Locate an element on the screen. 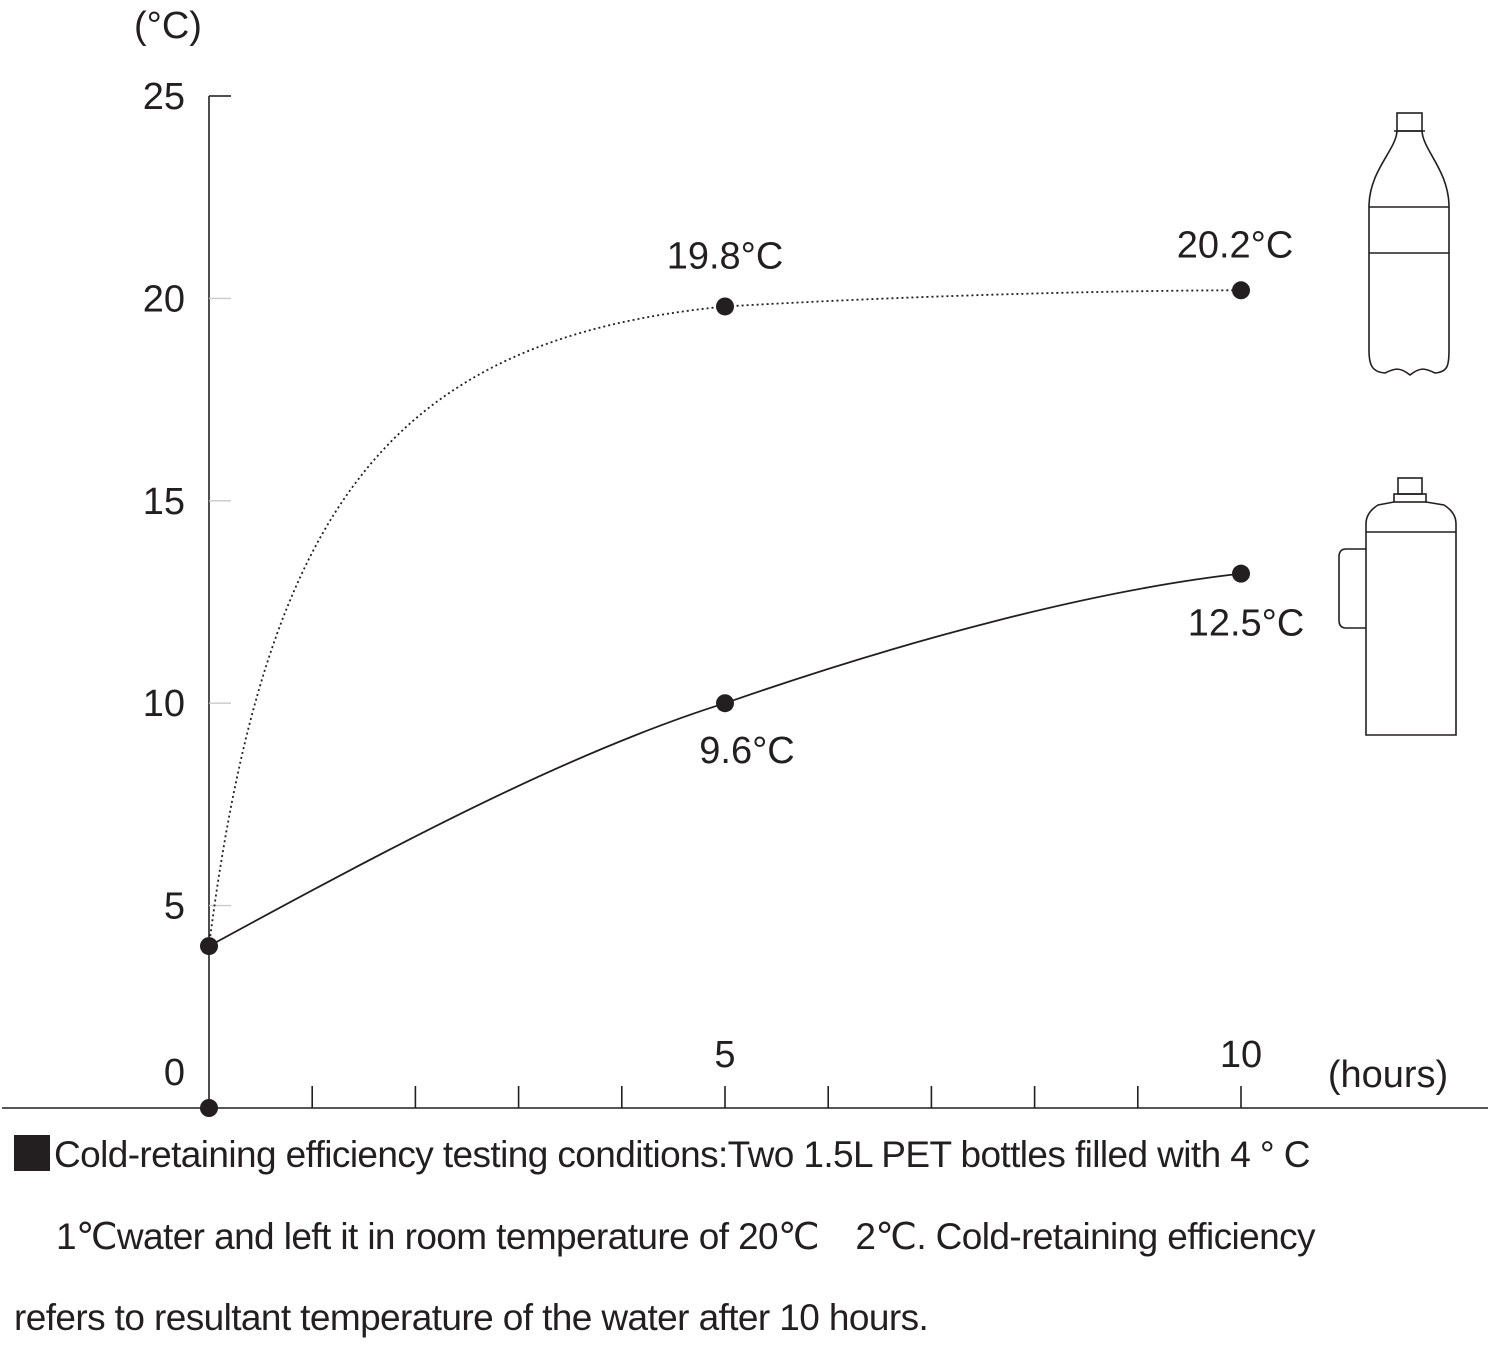 This screenshot has height=1345, width=1500. y-axis-label: (°C) is located at coordinates (168, 26).